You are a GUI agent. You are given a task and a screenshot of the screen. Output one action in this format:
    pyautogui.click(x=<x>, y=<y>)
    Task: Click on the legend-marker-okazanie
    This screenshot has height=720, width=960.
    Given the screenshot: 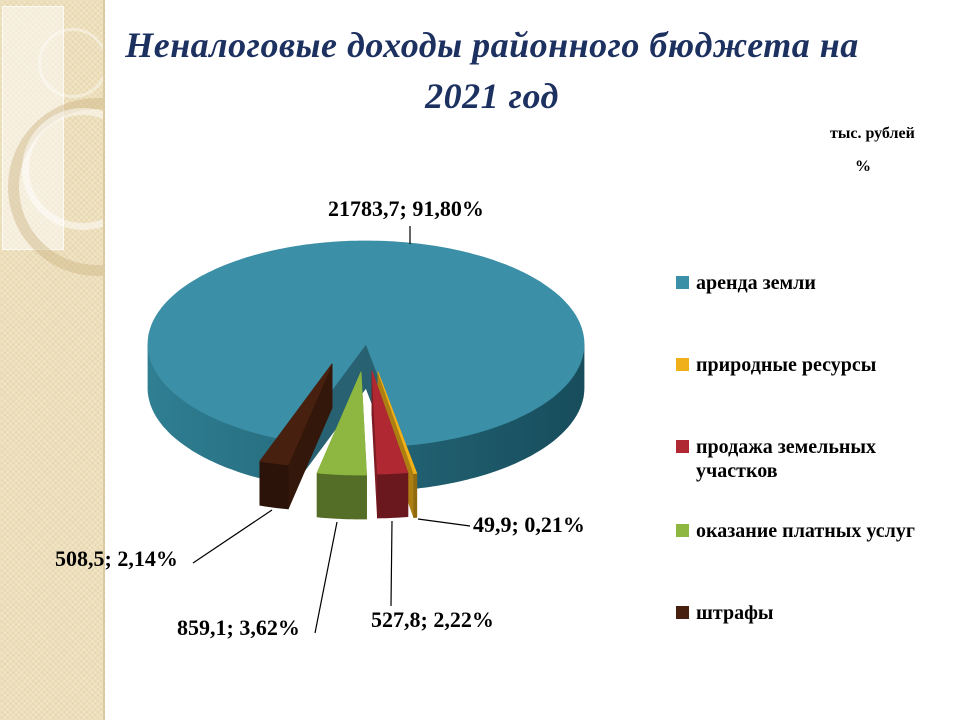 What is the action you would take?
    pyautogui.click(x=682, y=530)
    